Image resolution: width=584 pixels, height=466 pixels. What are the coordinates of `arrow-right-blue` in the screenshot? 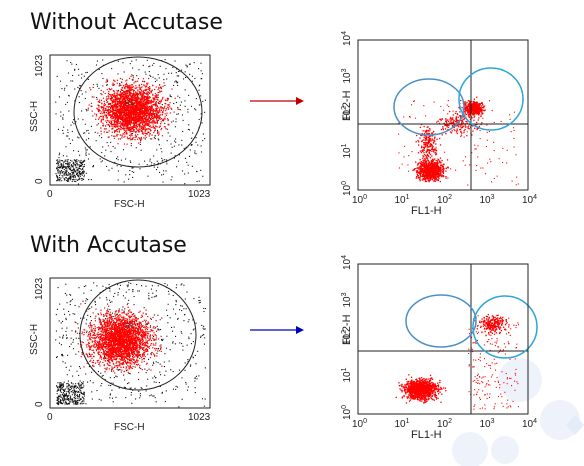 It's located at (277, 330).